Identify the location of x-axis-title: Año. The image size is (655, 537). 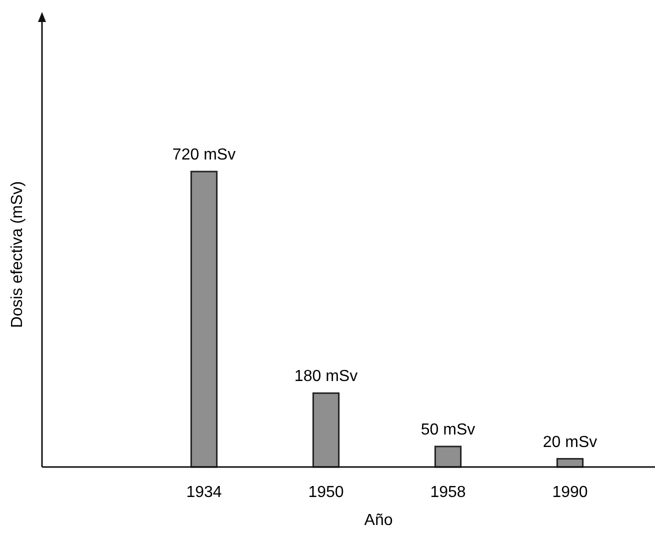
(378, 520).